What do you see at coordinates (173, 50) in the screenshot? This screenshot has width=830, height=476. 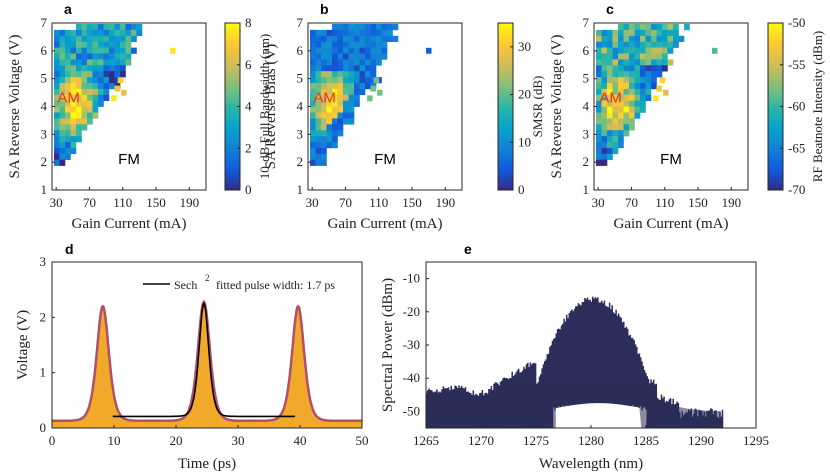 I see `isolated-point` at bounding box center [173, 50].